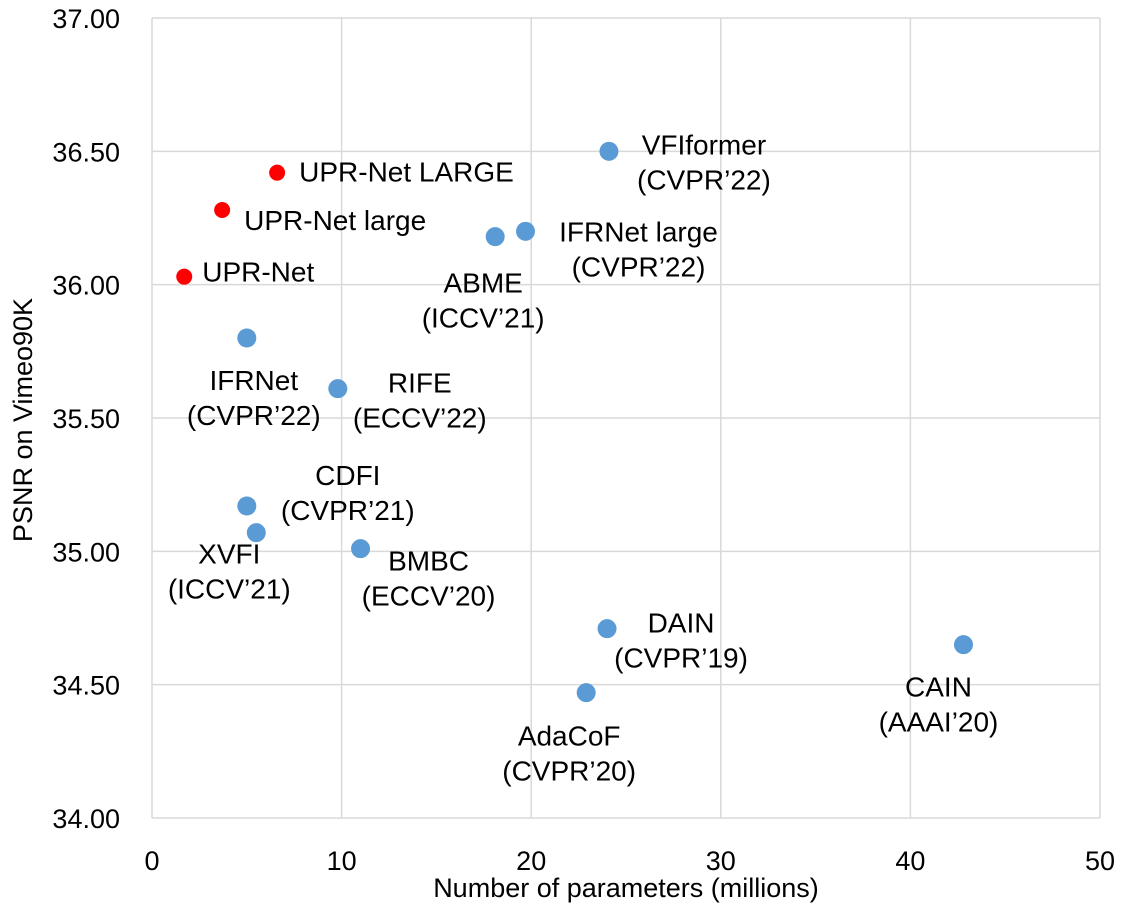 The width and height of the screenshot is (1125, 908). Describe the element at coordinates (704, 144) in the screenshot. I see `method-name: VFIformer` at that location.